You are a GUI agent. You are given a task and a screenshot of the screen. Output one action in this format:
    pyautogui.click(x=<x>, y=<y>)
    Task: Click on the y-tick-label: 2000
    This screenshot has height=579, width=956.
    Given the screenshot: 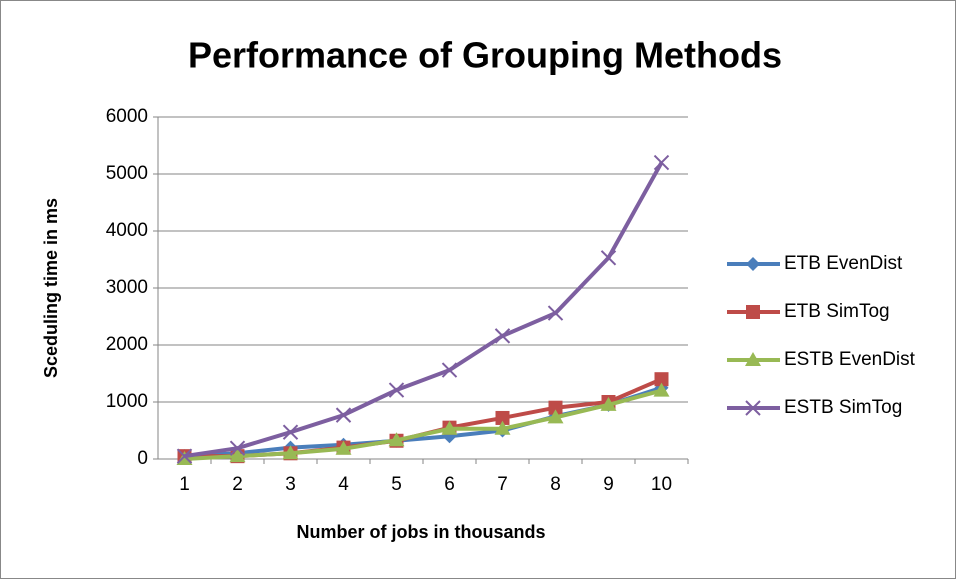 What is the action you would take?
    pyautogui.click(x=127, y=344)
    